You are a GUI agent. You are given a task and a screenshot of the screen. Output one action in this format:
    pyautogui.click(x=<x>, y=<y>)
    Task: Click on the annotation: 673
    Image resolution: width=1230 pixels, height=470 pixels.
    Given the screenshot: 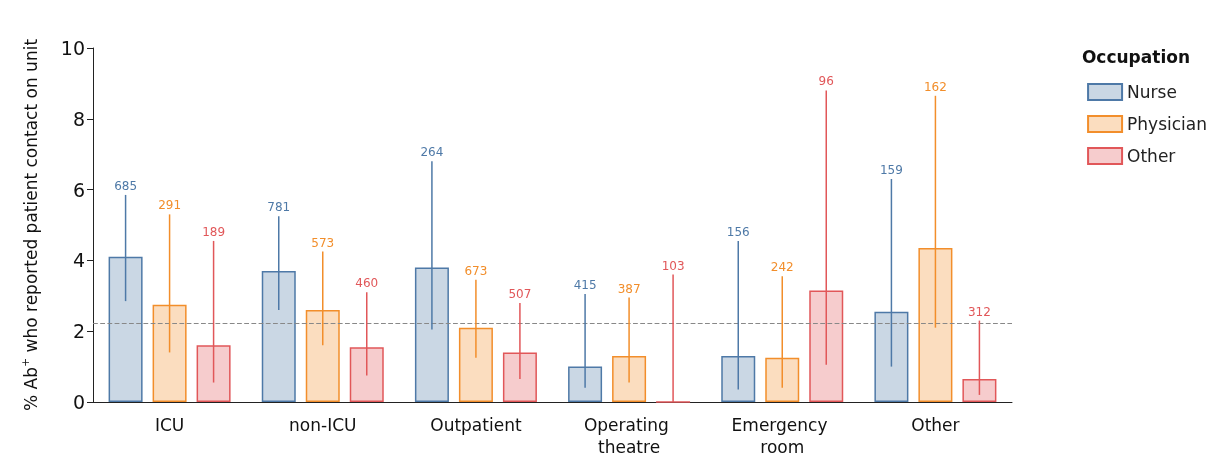 What is the action you would take?
    pyautogui.click(x=476, y=270)
    